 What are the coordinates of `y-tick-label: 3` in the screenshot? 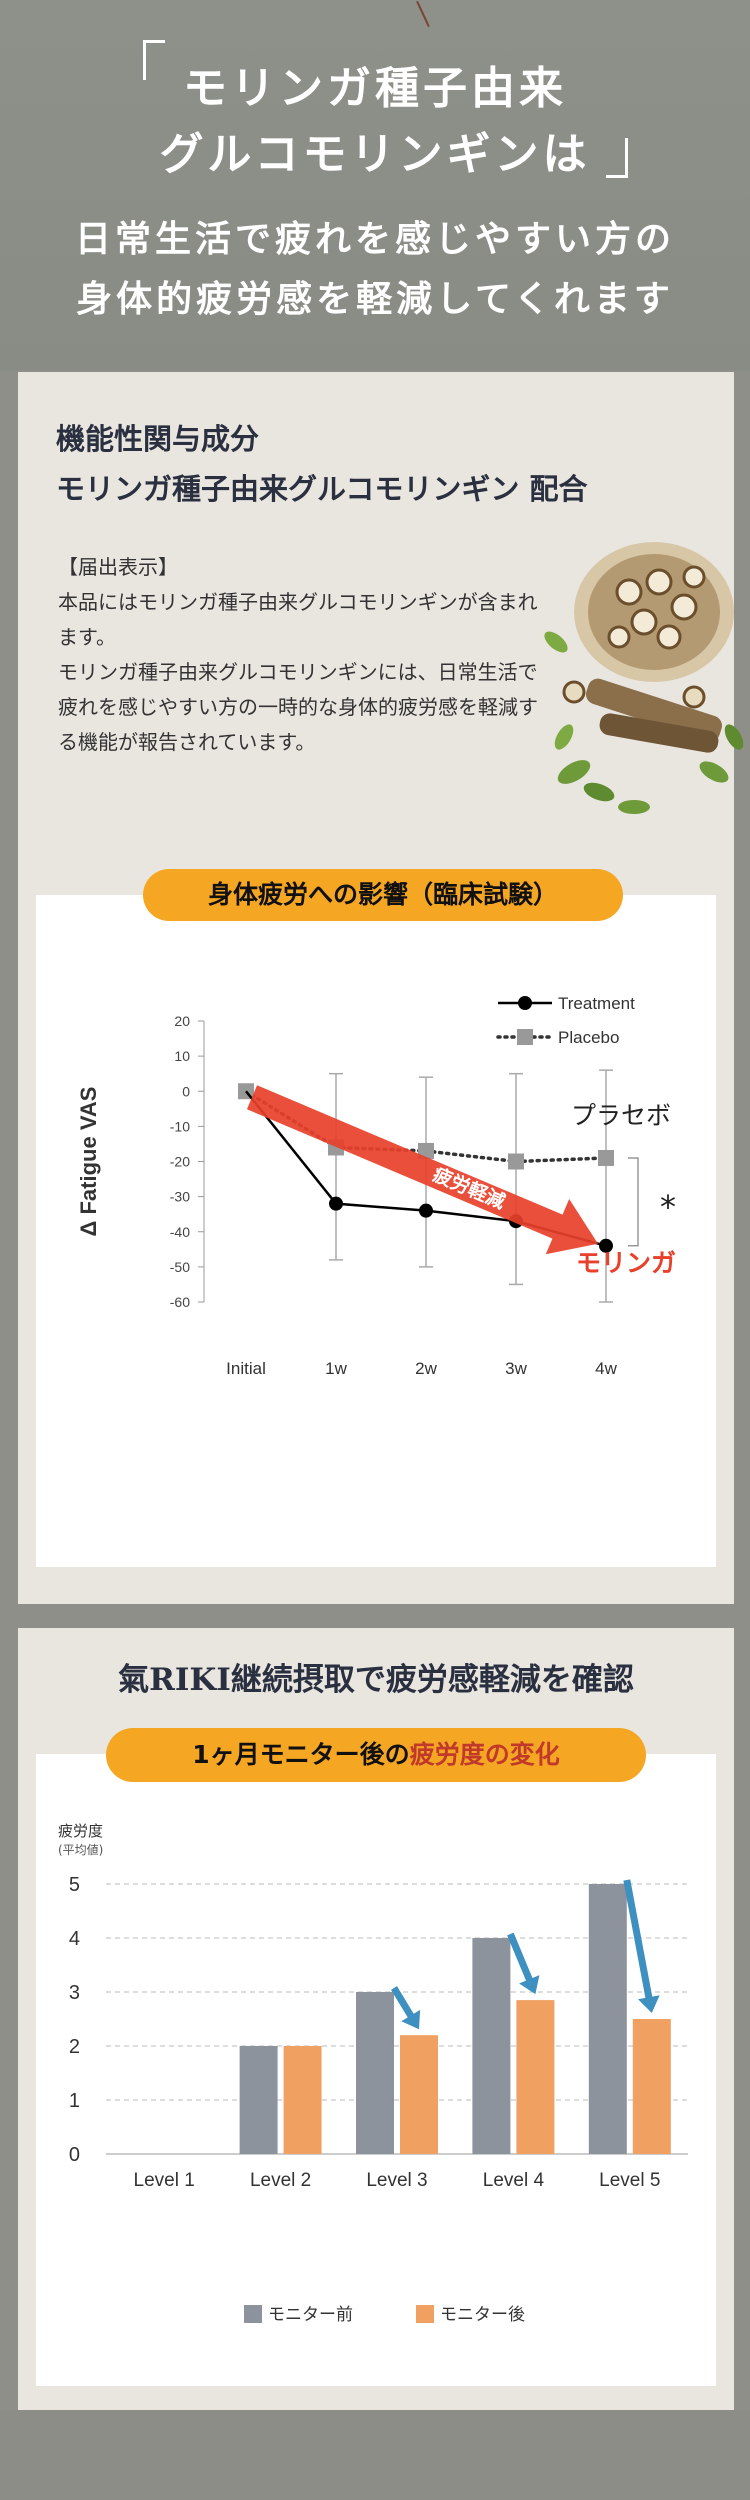 It's located at (74, 1993).